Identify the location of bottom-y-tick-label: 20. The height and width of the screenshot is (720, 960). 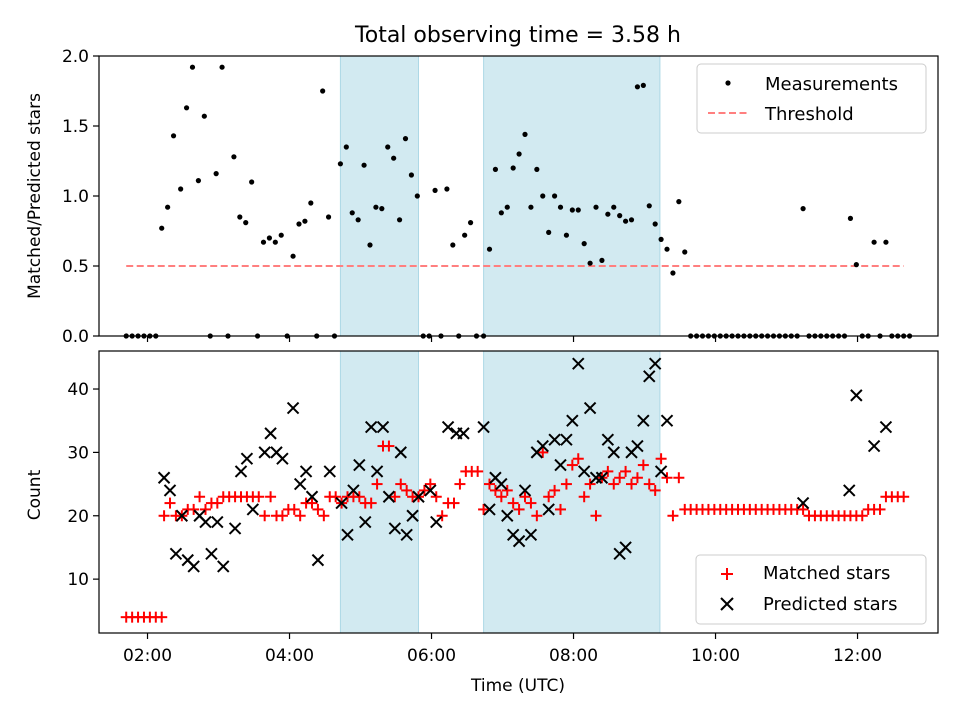
(78, 517).